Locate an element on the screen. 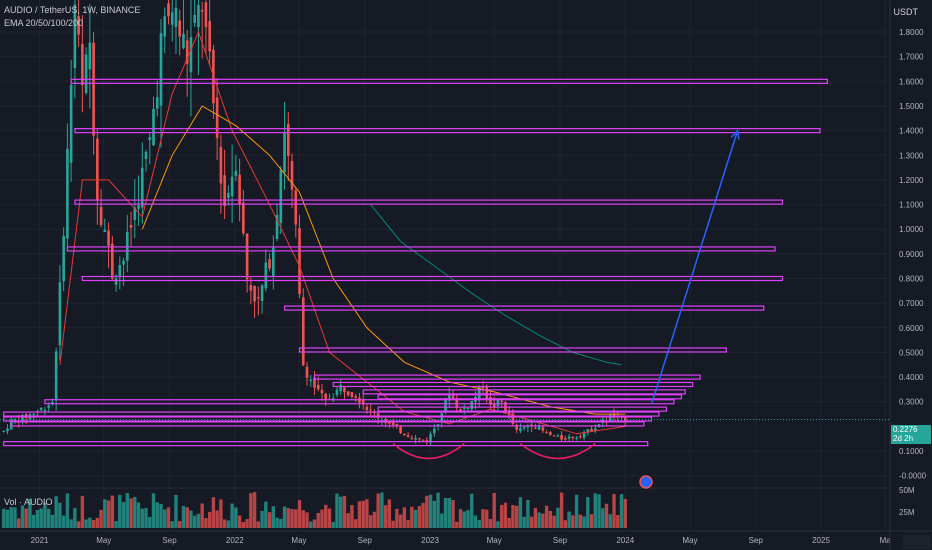  volume-bars is located at coordinates (314, 510).